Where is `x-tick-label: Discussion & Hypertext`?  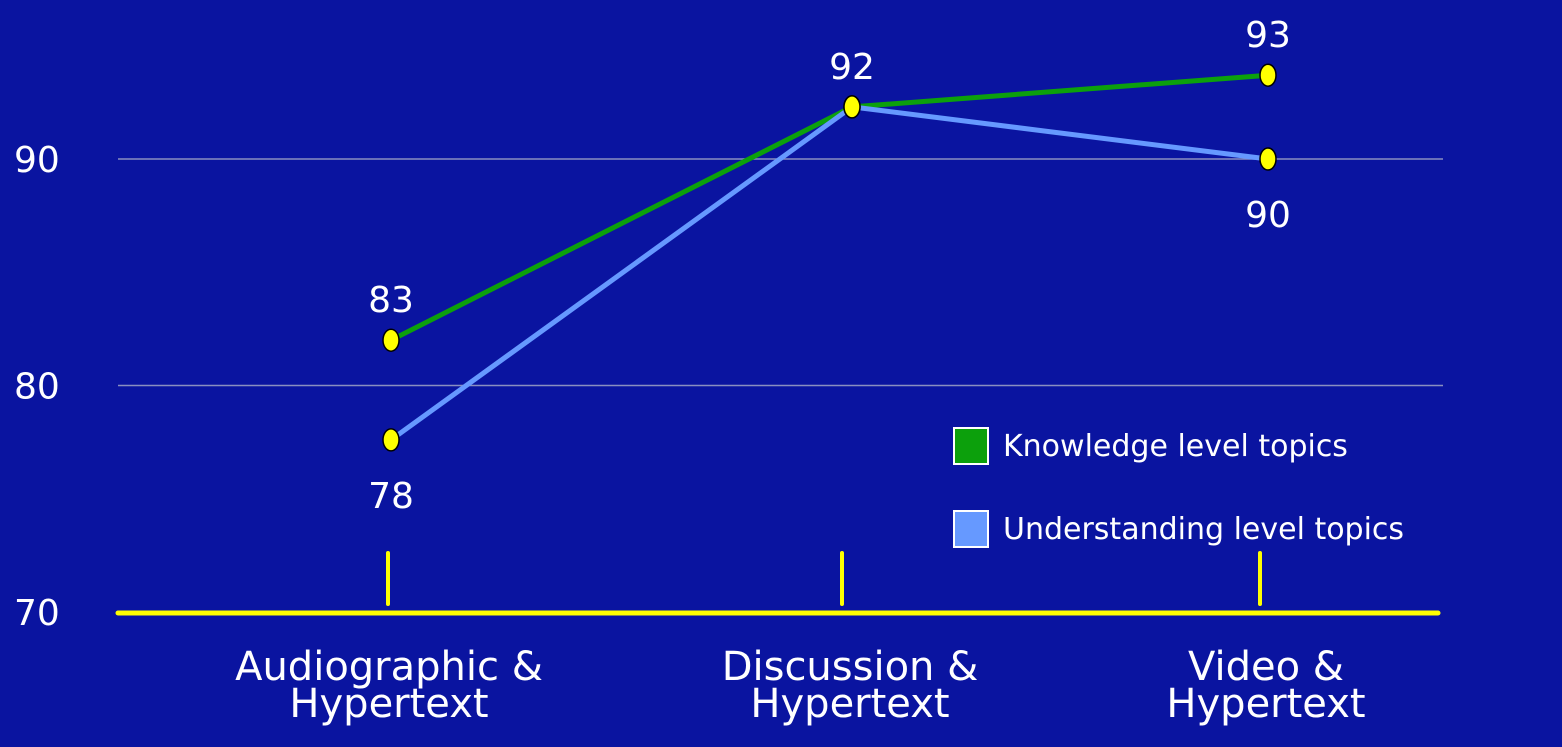 x-tick-label: Discussion & Hypertext is located at coordinates (850, 685).